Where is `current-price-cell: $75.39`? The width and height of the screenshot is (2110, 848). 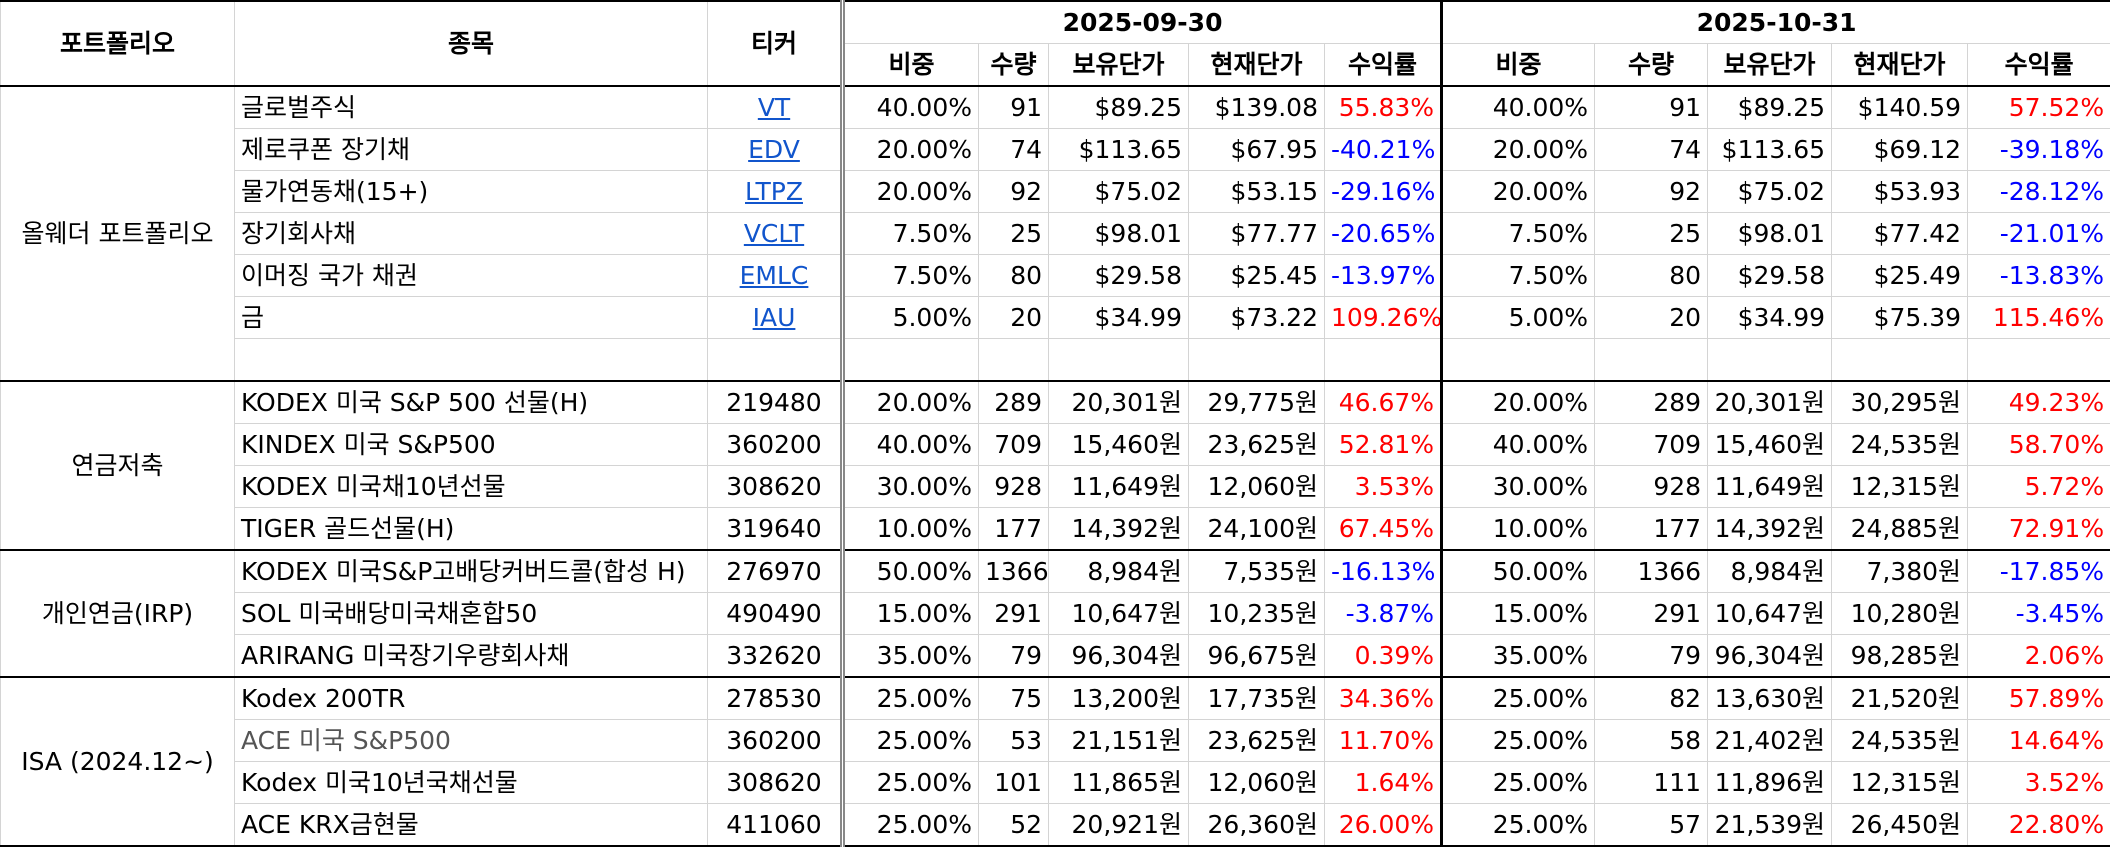 current-price-cell: $75.39 is located at coordinates (1900, 317).